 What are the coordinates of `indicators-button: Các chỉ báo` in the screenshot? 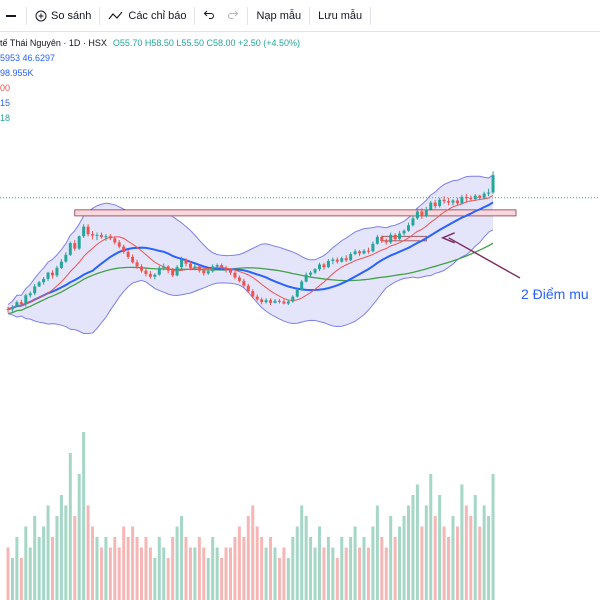 It's located at (147, 15).